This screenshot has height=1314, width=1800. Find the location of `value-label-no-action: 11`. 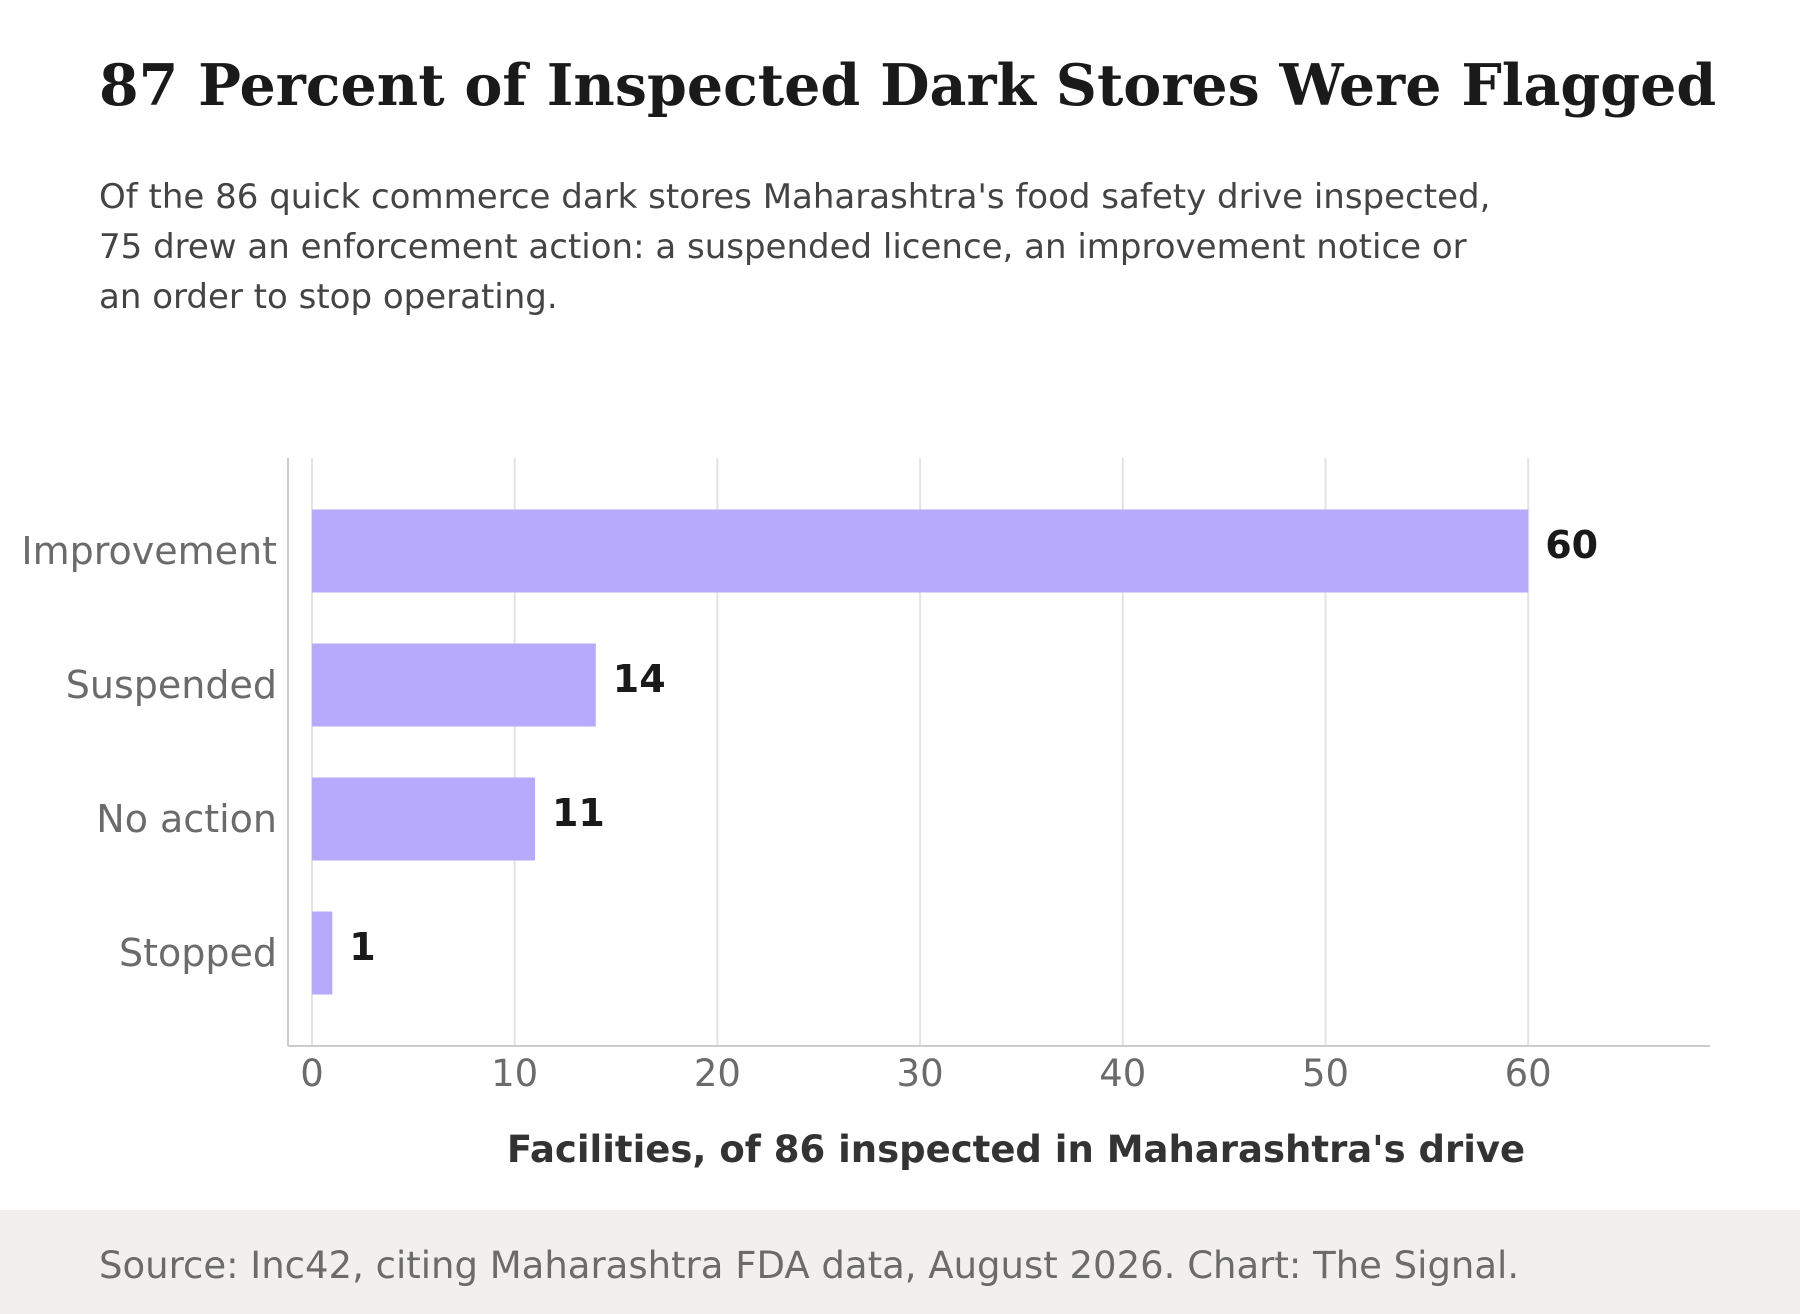

value-label-no-action: 11 is located at coordinates (578, 813).